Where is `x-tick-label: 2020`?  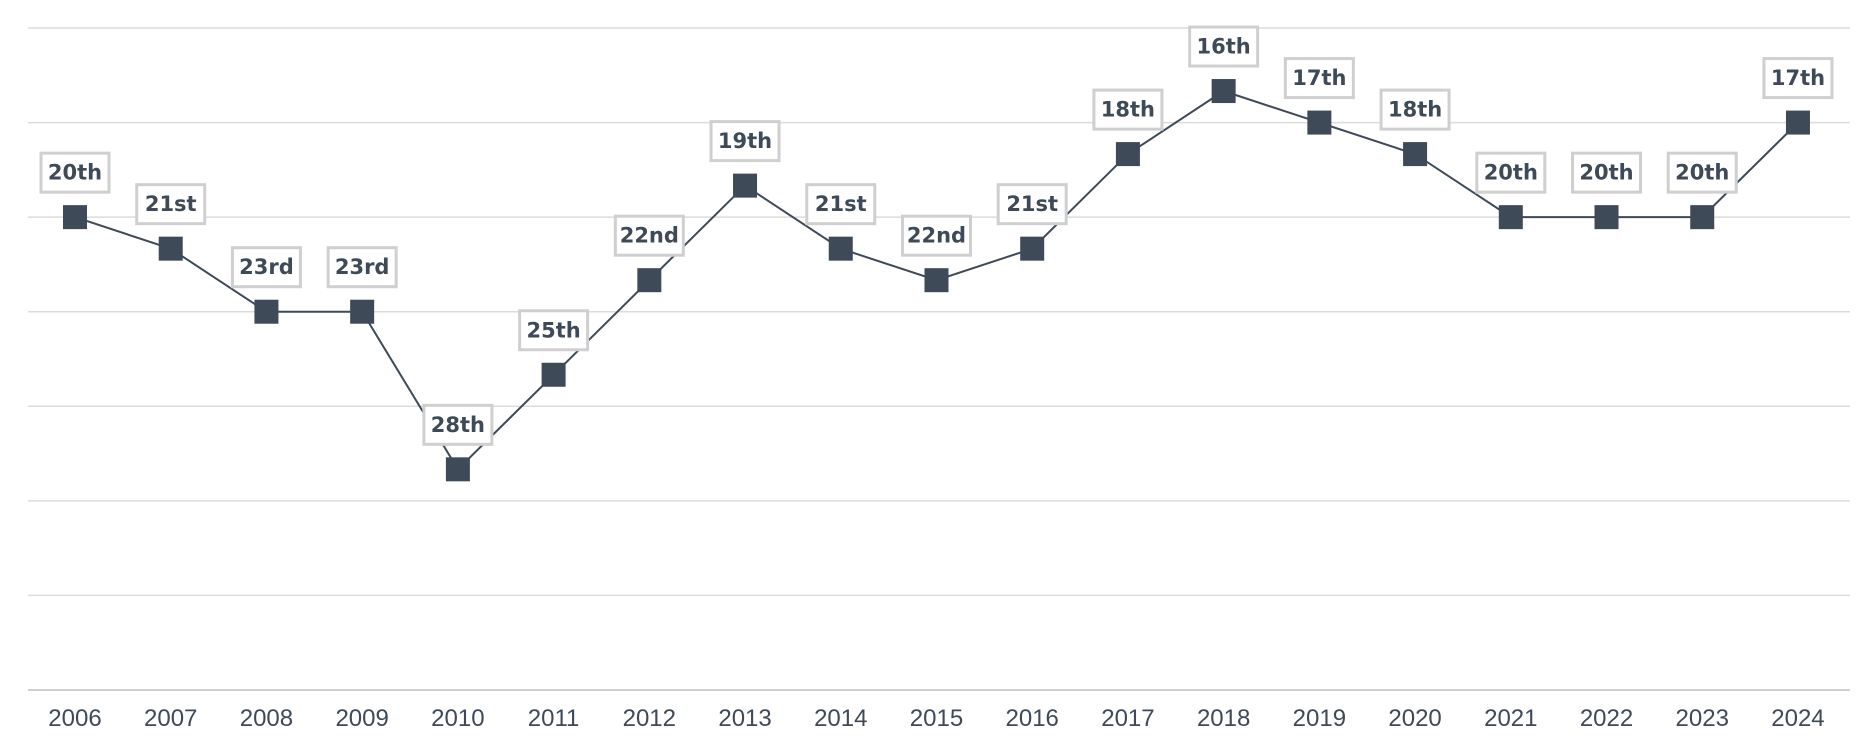 x-tick-label: 2020 is located at coordinates (1414, 718).